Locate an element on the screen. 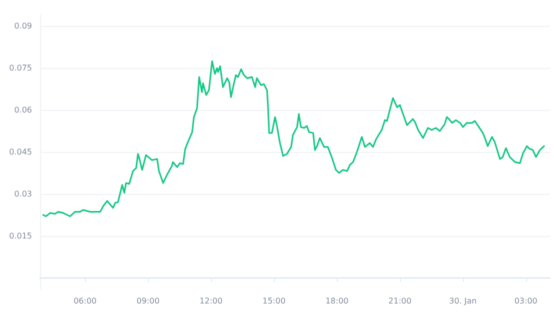 This screenshot has height=321, width=554. y-tick-label: 0.09 is located at coordinates (23, 26).